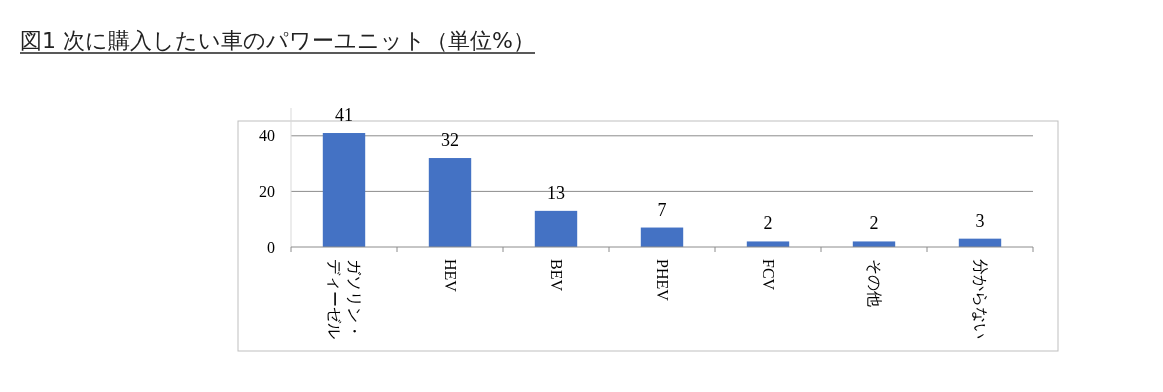 This screenshot has width=1163, height=392. What do you see at coordinates (874, 283) in the screenshot?
I see `x-tick-label: その他` at bounding box center [874, 283].